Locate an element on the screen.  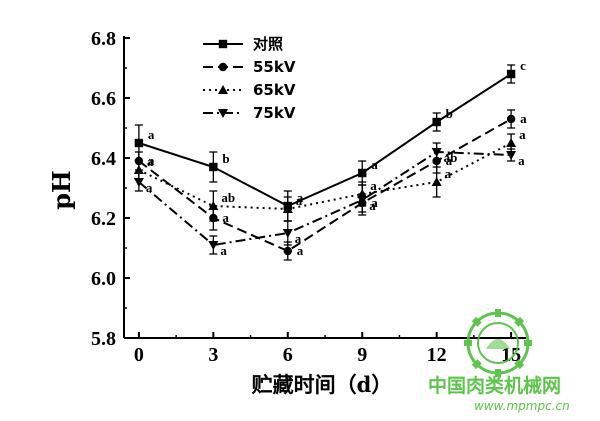
watermark: 中国肉类机械网 www.mpmpc.cn is located at coordinates (499, 361).